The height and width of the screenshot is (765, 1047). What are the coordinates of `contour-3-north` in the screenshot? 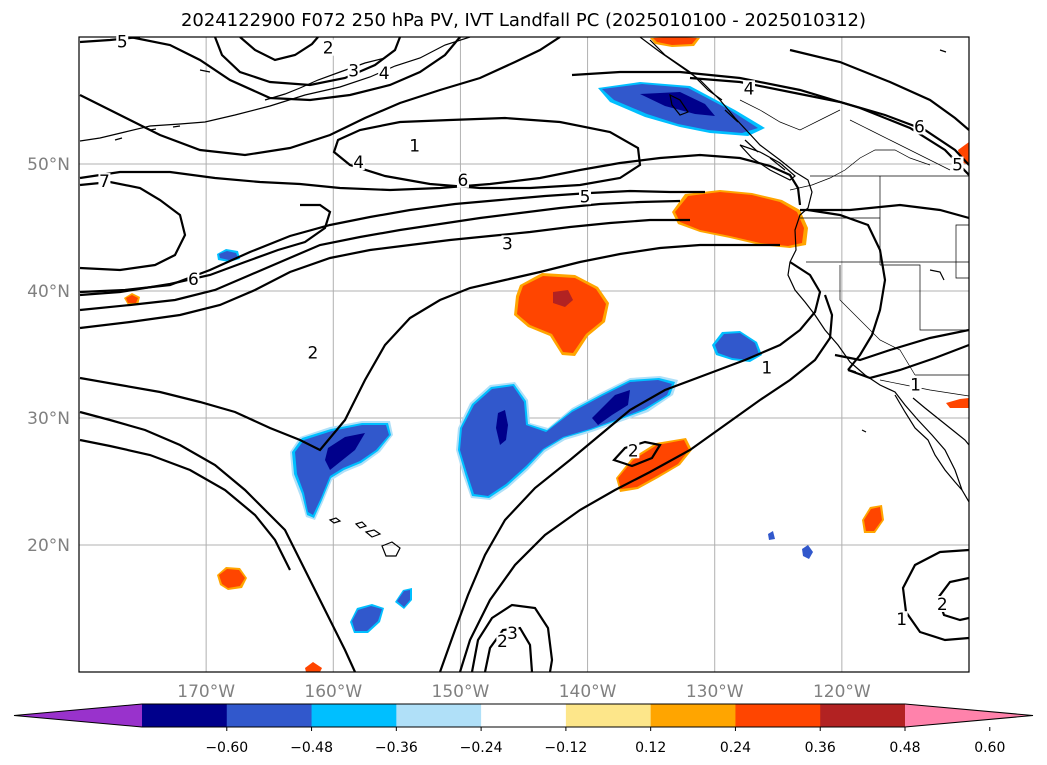 It's located at (307, 62).